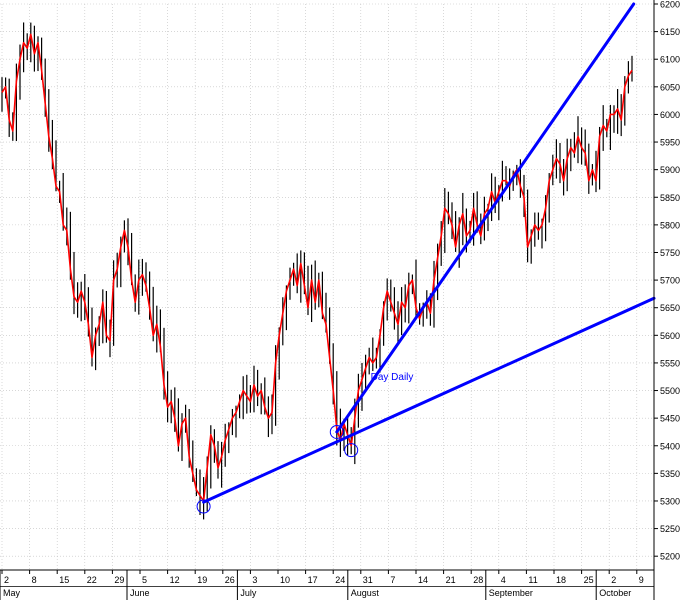  Describe the element at coordinates (423, 580) in the screenshot. I see `x-tick-label: 14` at that location.